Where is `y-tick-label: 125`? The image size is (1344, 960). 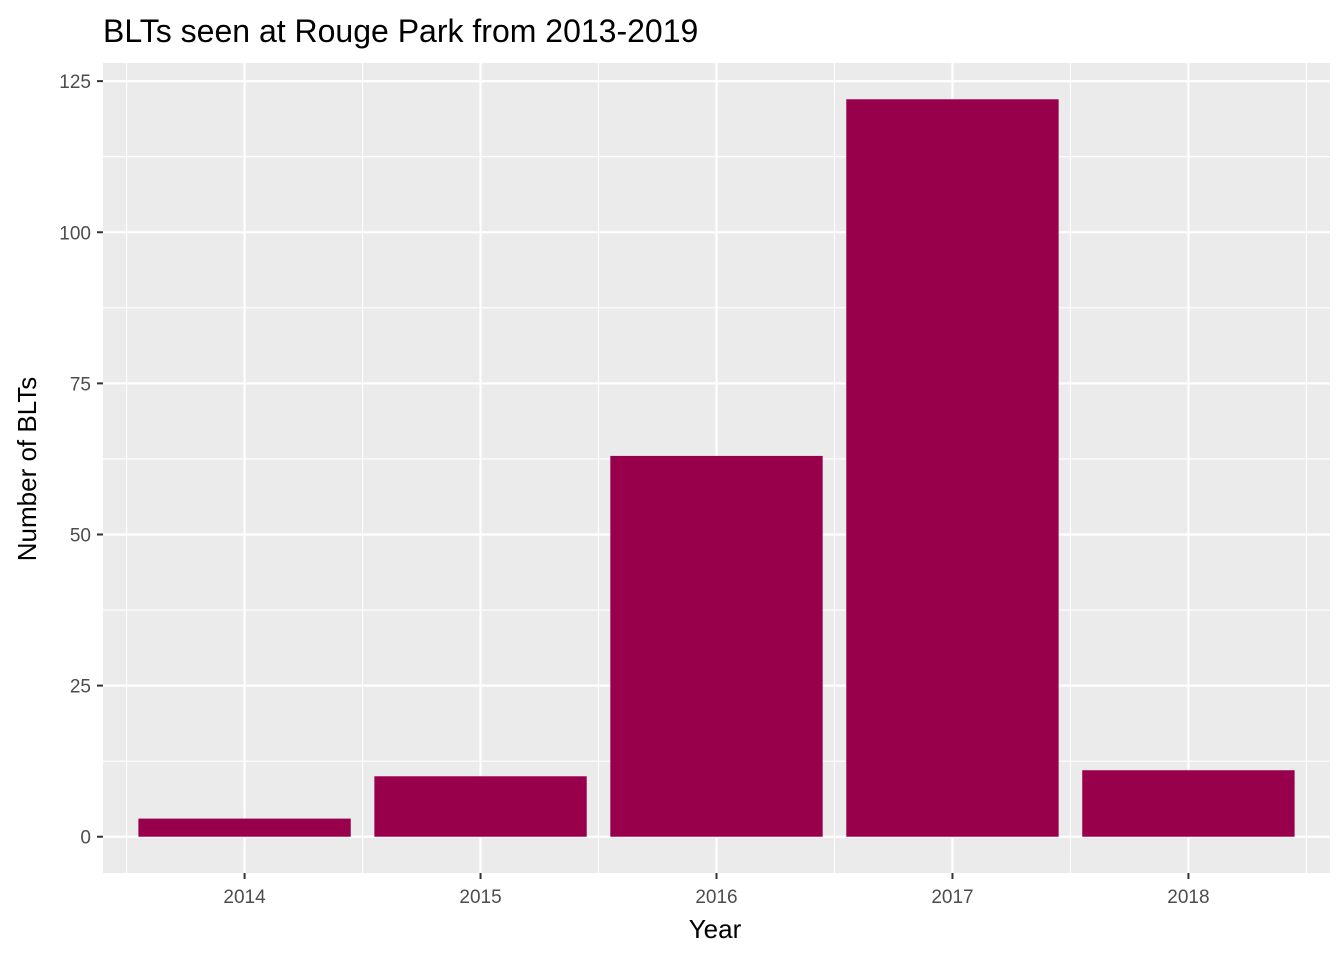 y-tick-label: 125 is located at coordinates (75, 82).